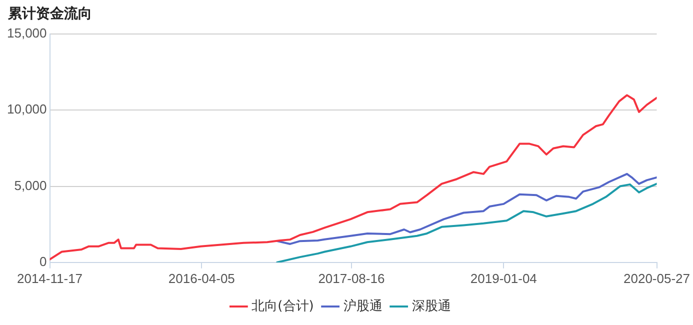 This screenshot has height=325, width=693. Describe the element at coordinates (30, 185) in the screenshot. I see `y-tick-label: 5,000` at that location.